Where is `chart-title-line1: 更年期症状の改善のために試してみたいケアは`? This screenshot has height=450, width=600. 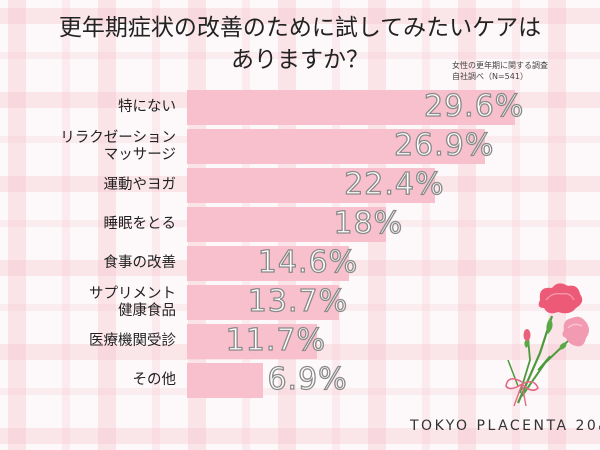 chart-title-line1: 更年期症状の改善のために試してみたいケアは is located at coordinates (300, 28).